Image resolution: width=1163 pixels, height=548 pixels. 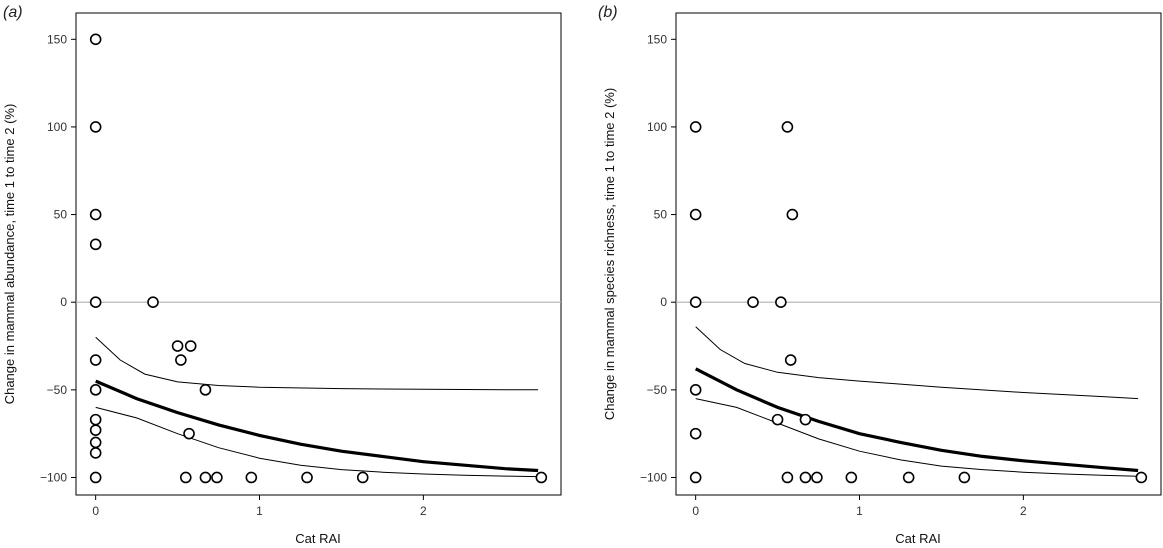 I want to click on panel-b-x-axis-ticks: 0 1 2, so click(x=859, y=506).